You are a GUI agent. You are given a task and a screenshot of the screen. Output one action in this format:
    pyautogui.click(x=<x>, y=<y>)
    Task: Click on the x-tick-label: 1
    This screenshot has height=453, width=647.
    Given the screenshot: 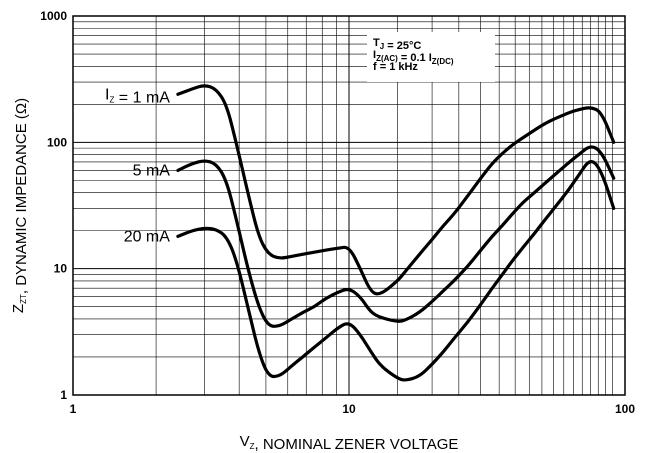 What is the action you would take?
    pyautogui.click(x=73, y=409)
    